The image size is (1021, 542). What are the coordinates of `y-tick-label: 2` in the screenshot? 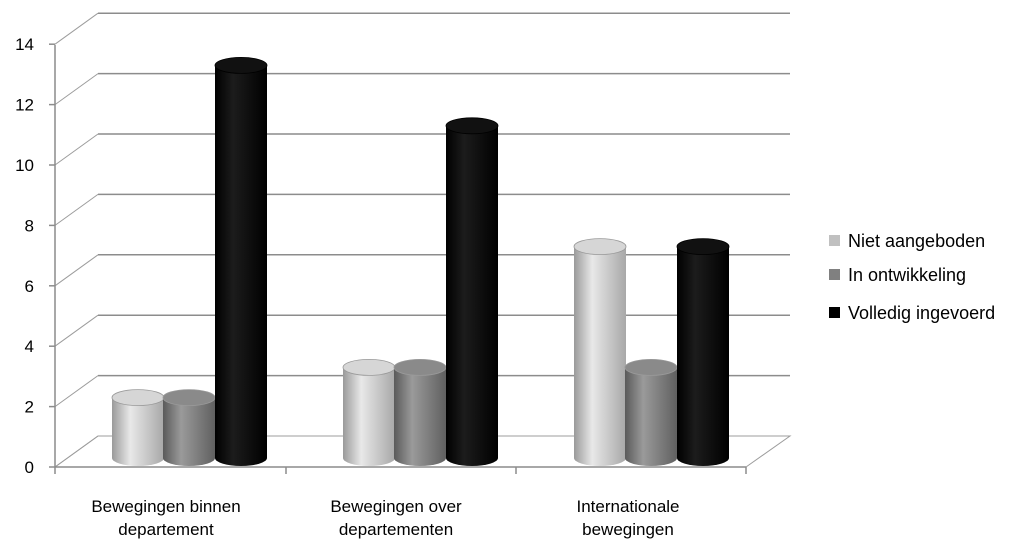 It's located at (29, 407).